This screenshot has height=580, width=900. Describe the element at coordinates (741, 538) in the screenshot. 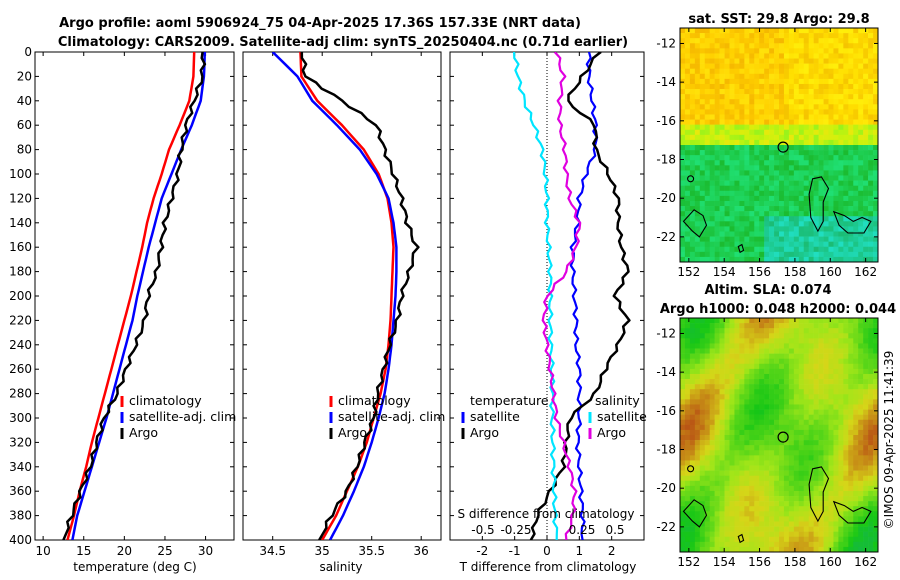

I see `coastline` at that location.